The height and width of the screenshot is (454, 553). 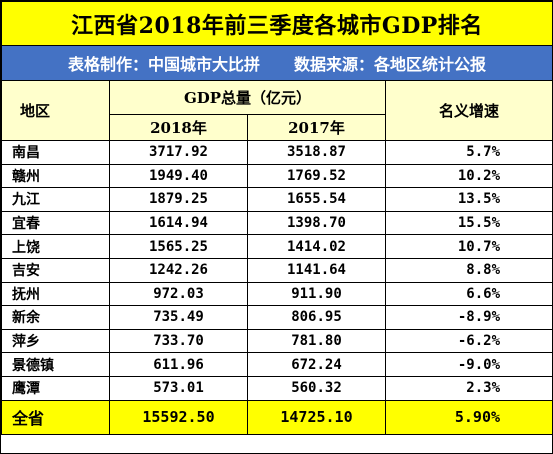 I want to click on growth-rate-cell: 5.90%, so click(x=468, y=417).